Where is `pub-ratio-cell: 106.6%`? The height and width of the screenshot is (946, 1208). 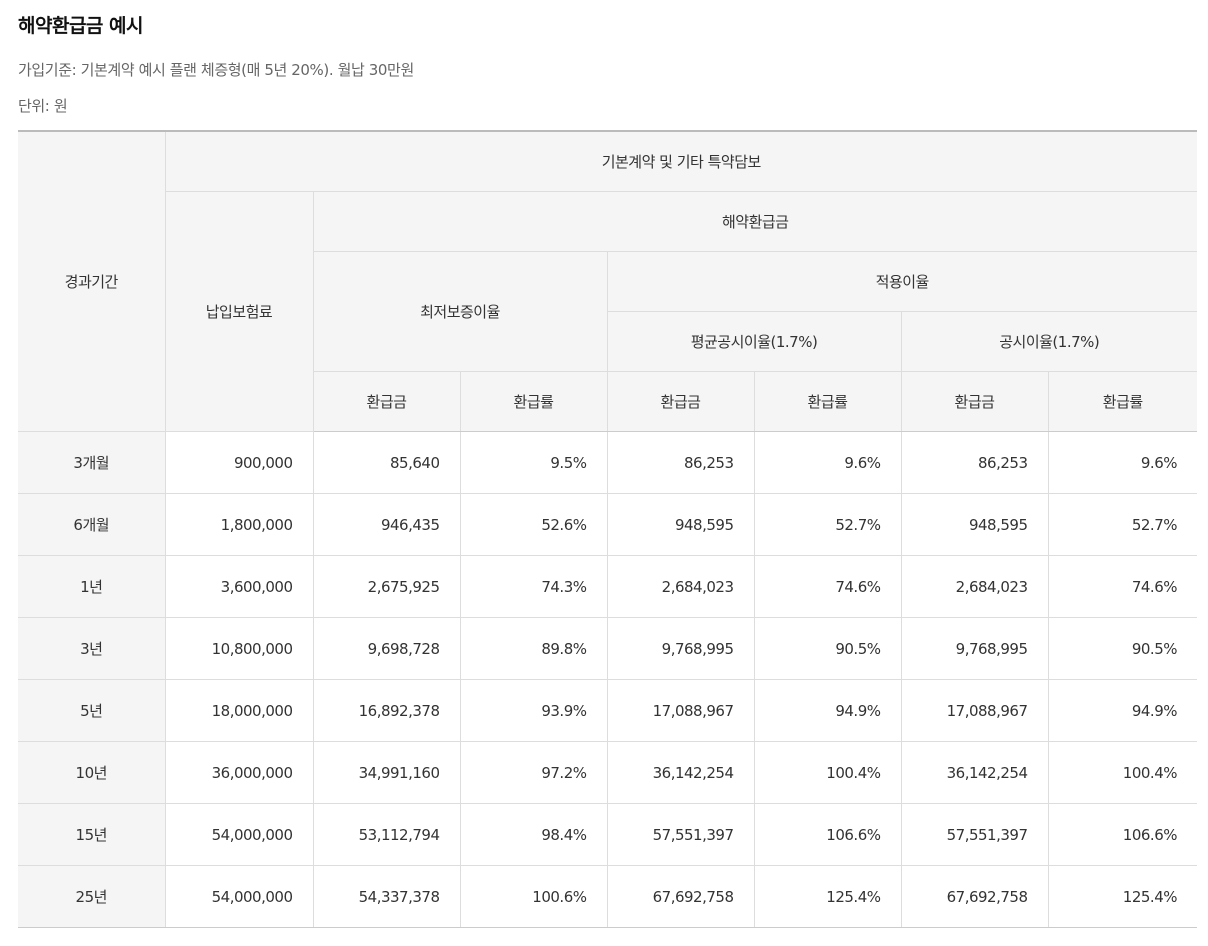 pub-ratio-cell: 106.6% is located at coordinates (1122, 834).